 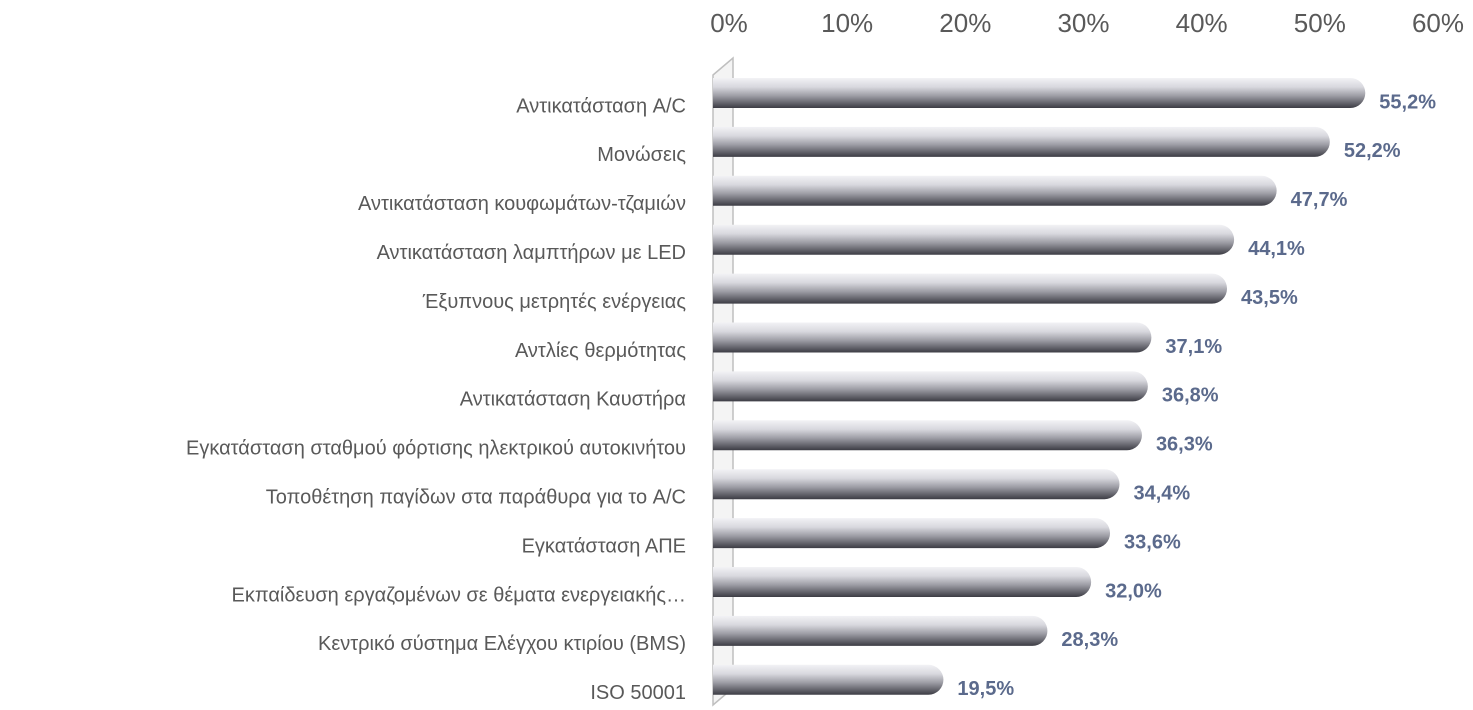 What do you see at coordinates (729, 23) in the screenshot?
I see `x-tick-label: 0%` at bounding box center [729, 23].